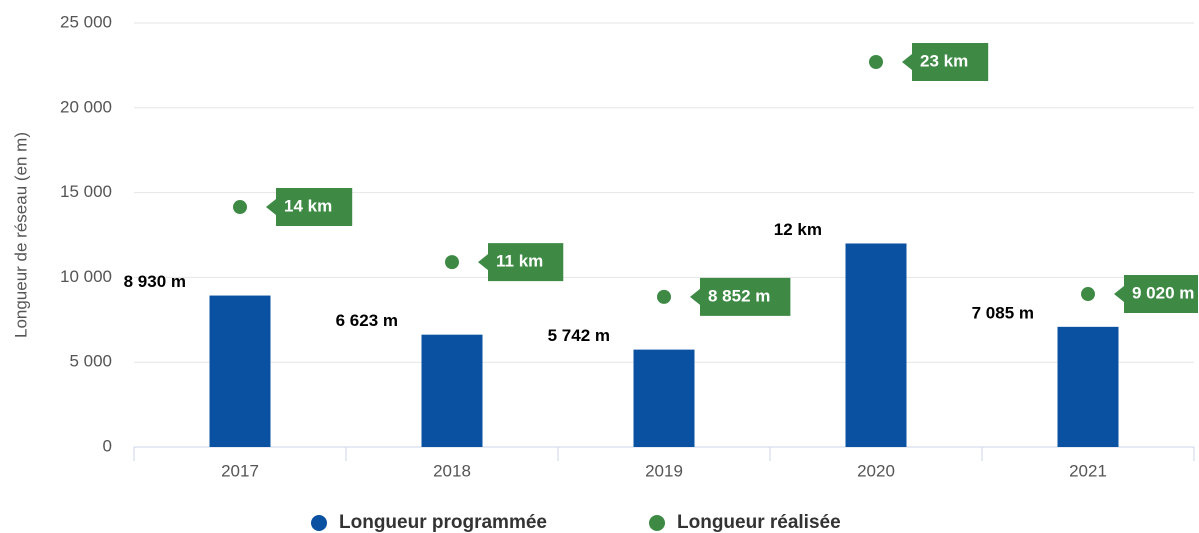 The image size is (1199, 533). Describe the element at coordinates (443, 522) in the screenshot. I see `legend-label: Longueur programmée` at that location.